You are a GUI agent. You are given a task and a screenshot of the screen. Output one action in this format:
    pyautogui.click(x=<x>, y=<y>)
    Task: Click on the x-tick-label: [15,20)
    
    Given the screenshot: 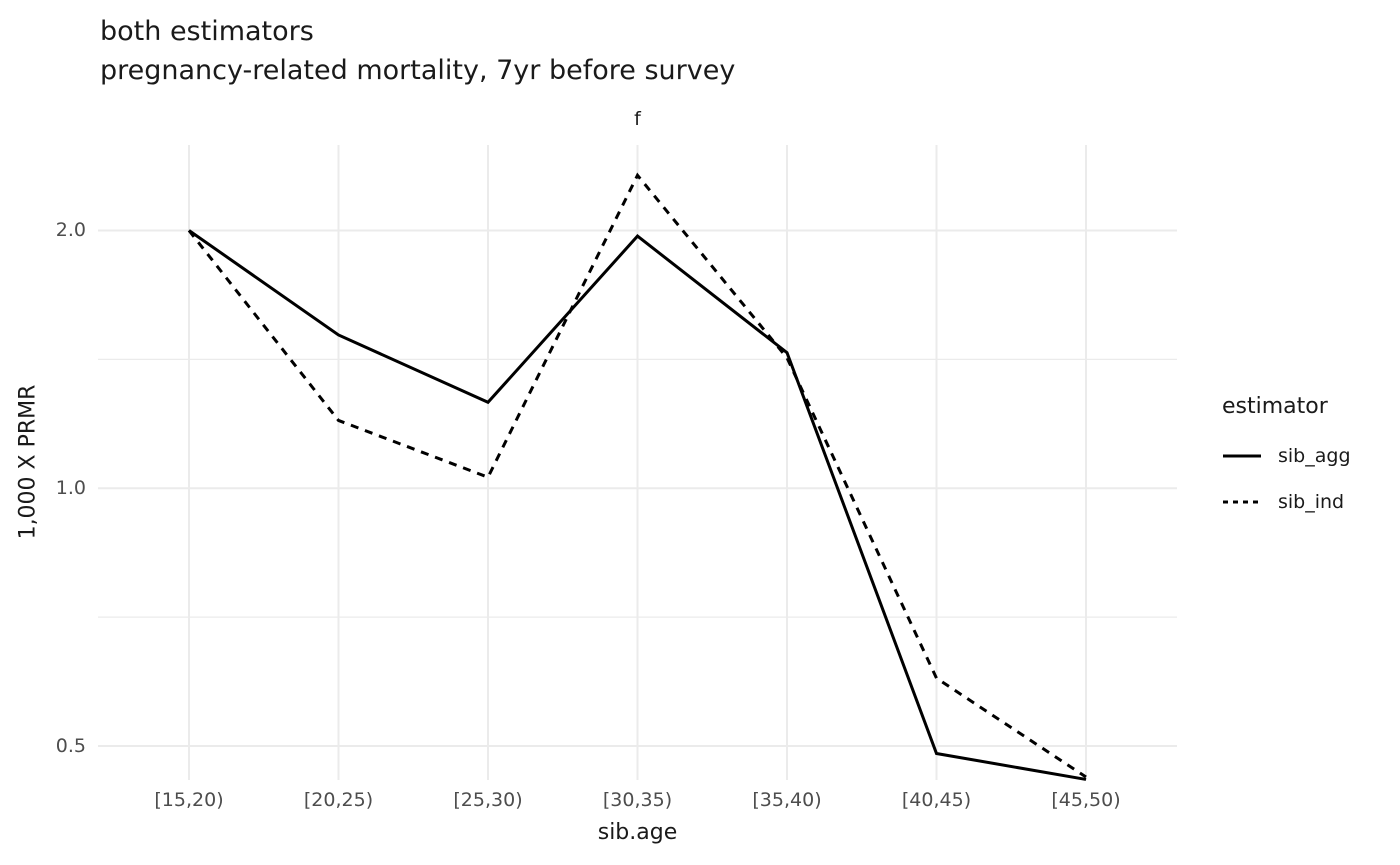 What is the action you would take?
    pyautogui.click(x=189, y=800)
    